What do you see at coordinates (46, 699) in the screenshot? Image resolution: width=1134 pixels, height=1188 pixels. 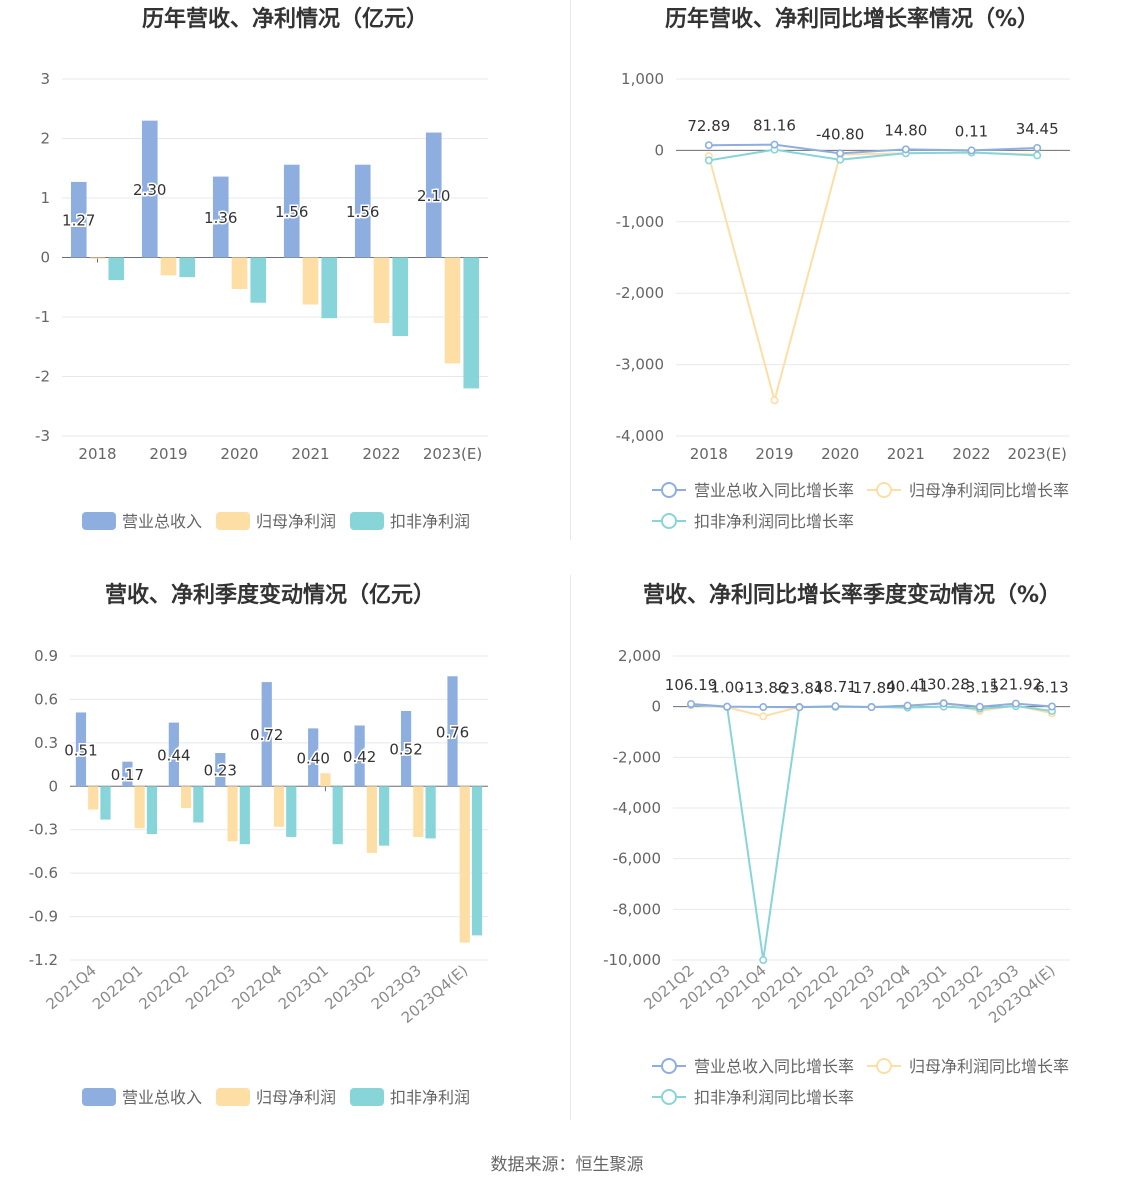 I see `y-tick-label: 0.6` at bounding box center [46, 699].